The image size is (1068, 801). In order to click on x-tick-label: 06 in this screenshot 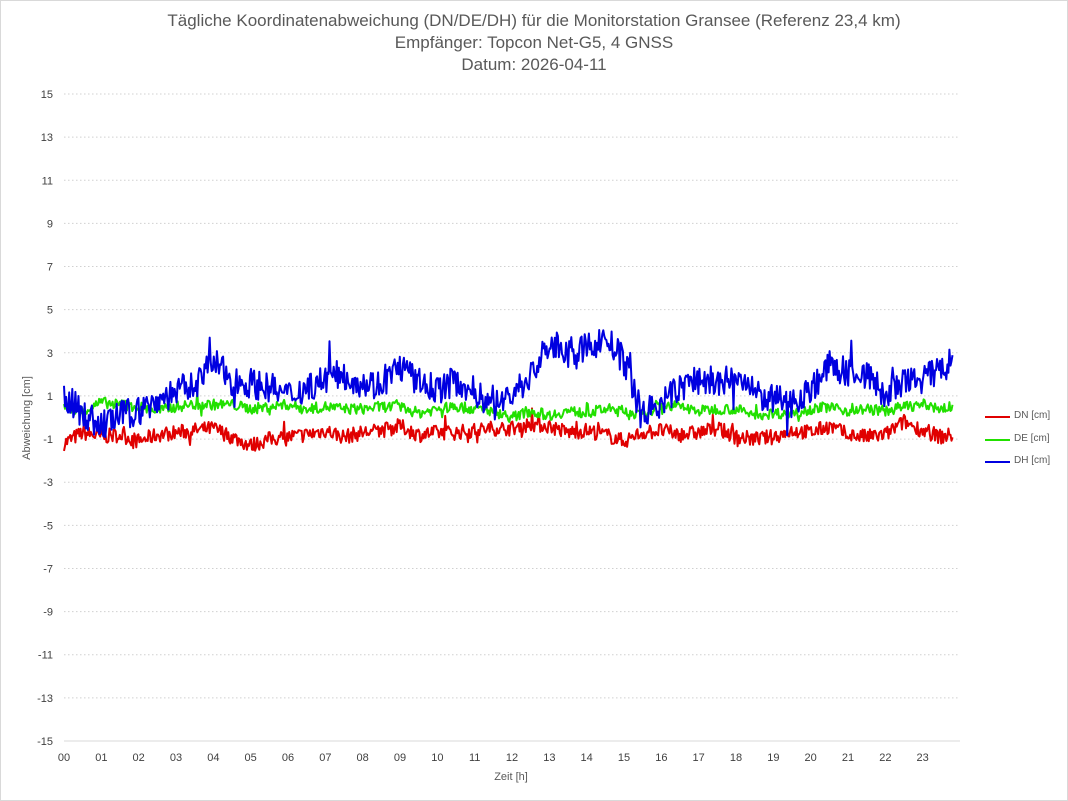, I will do `click(288, 758)`.